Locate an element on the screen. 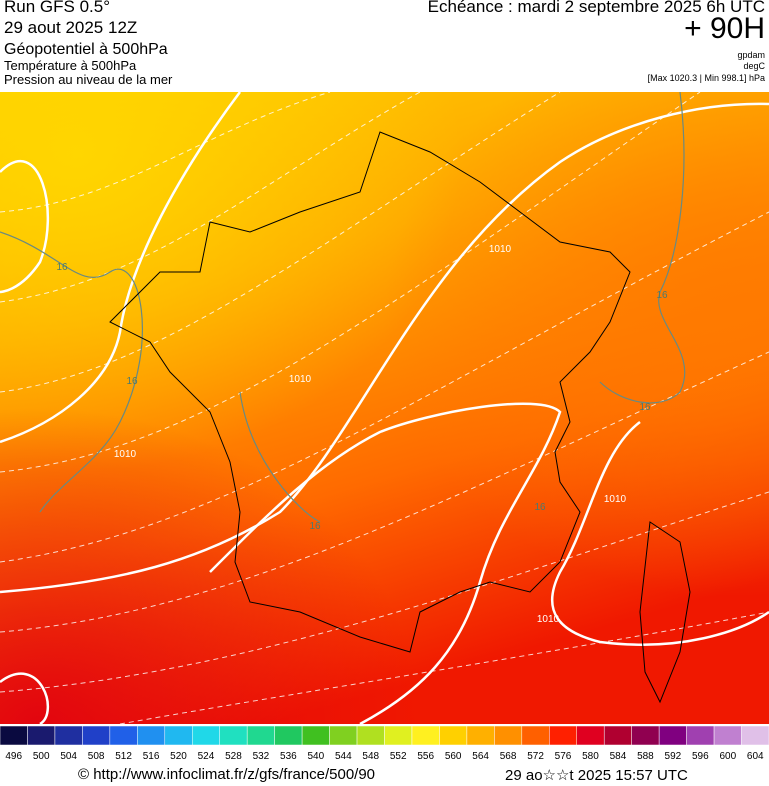 The width and height of the screenshot is (769, 786). colorbar-label: 572 is located at coordinates (535, 756).